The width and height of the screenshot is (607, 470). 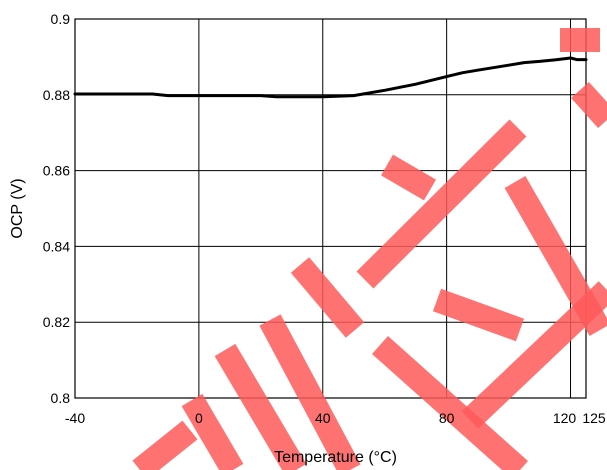 I want to click on data-layer, so click(x=330, y=77).